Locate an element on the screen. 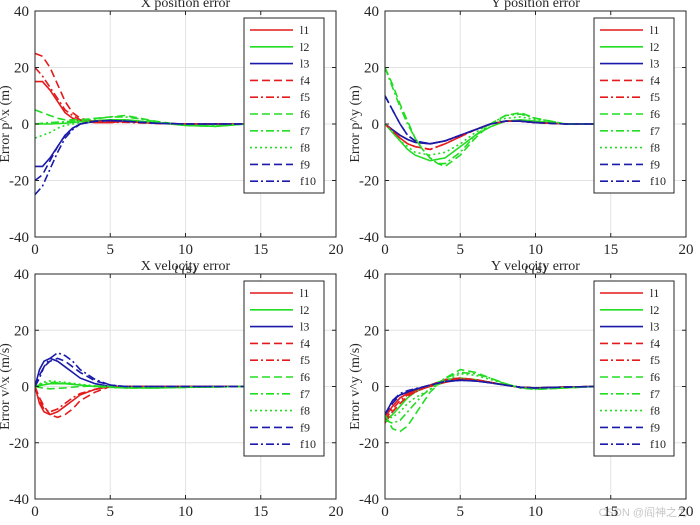  series-line-f6 is located at coordinates (490, 117).